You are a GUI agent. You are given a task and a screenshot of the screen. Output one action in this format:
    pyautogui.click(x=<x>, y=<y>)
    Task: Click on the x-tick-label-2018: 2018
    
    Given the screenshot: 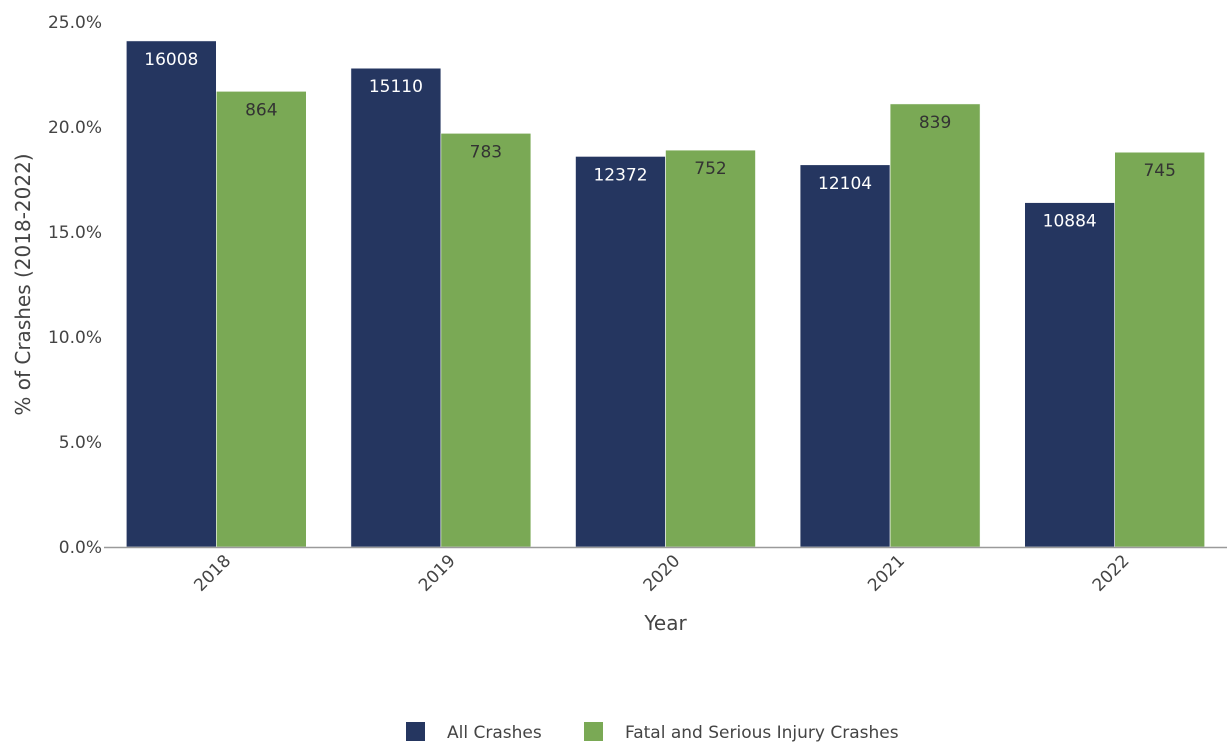 What is the action you would take?
    pyautogui.click(x=212, y=573)
    